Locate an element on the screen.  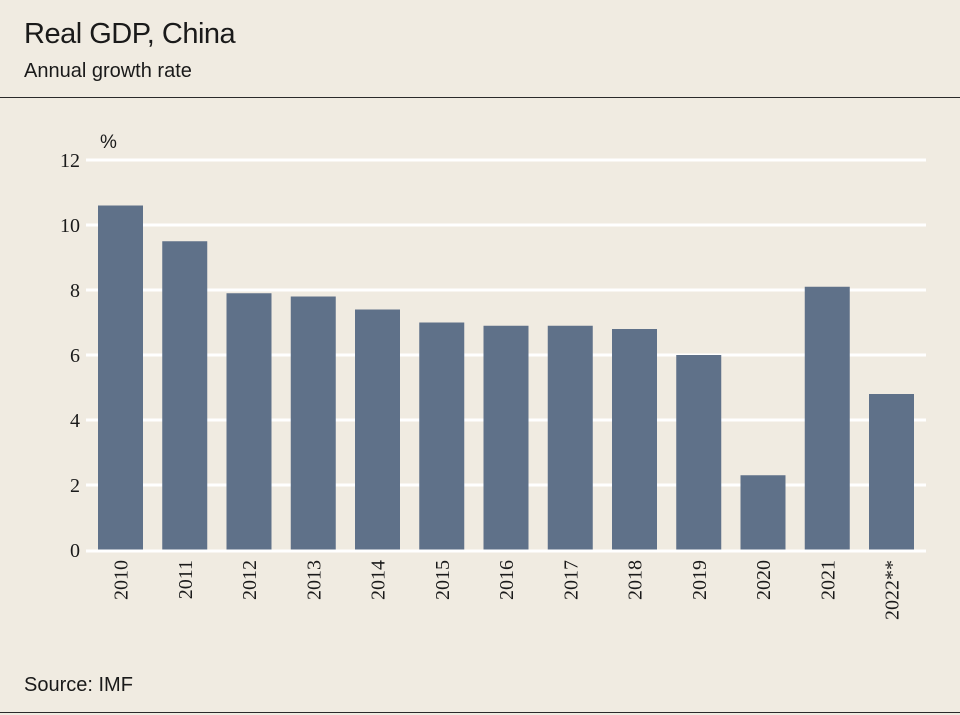
x-tick-label: 2011 is located at coordinates (186, 579).